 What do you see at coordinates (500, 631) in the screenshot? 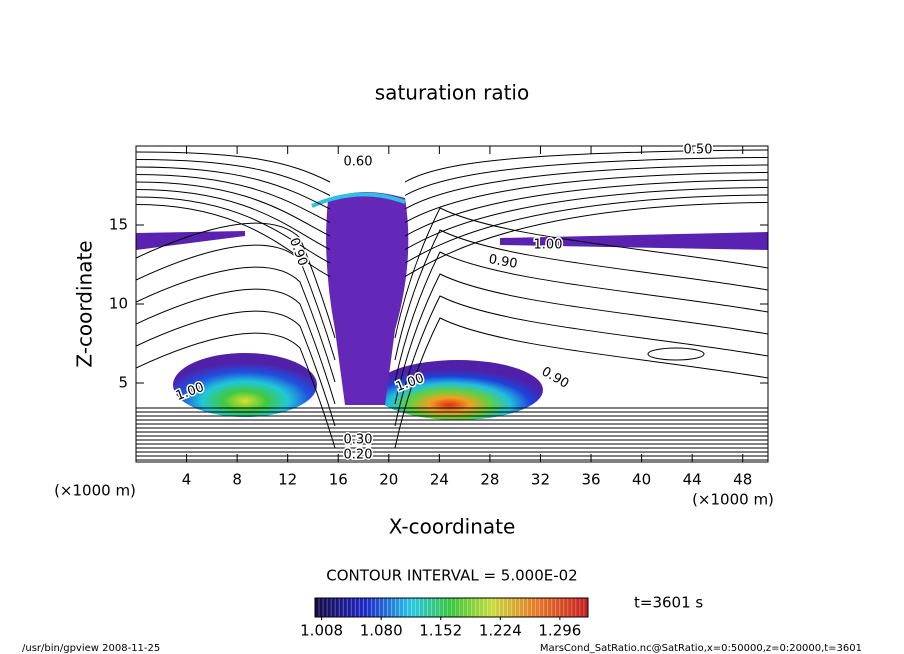
I see `colorbar-tick-label: 1.224` at bounding box center [500, 631].